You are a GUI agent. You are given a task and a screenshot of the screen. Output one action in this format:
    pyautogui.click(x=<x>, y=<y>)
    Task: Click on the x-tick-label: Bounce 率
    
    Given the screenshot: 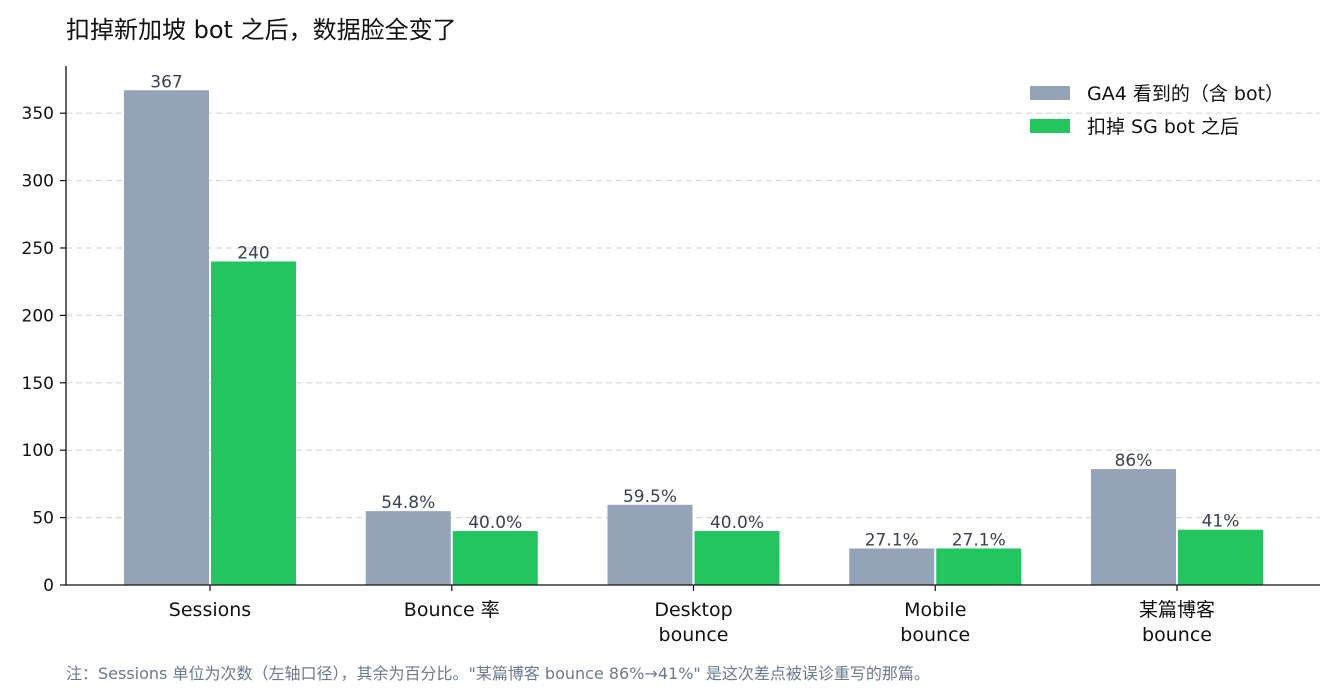 What is the action you would take?
    pyautogui.click(x=452, y=610)
    